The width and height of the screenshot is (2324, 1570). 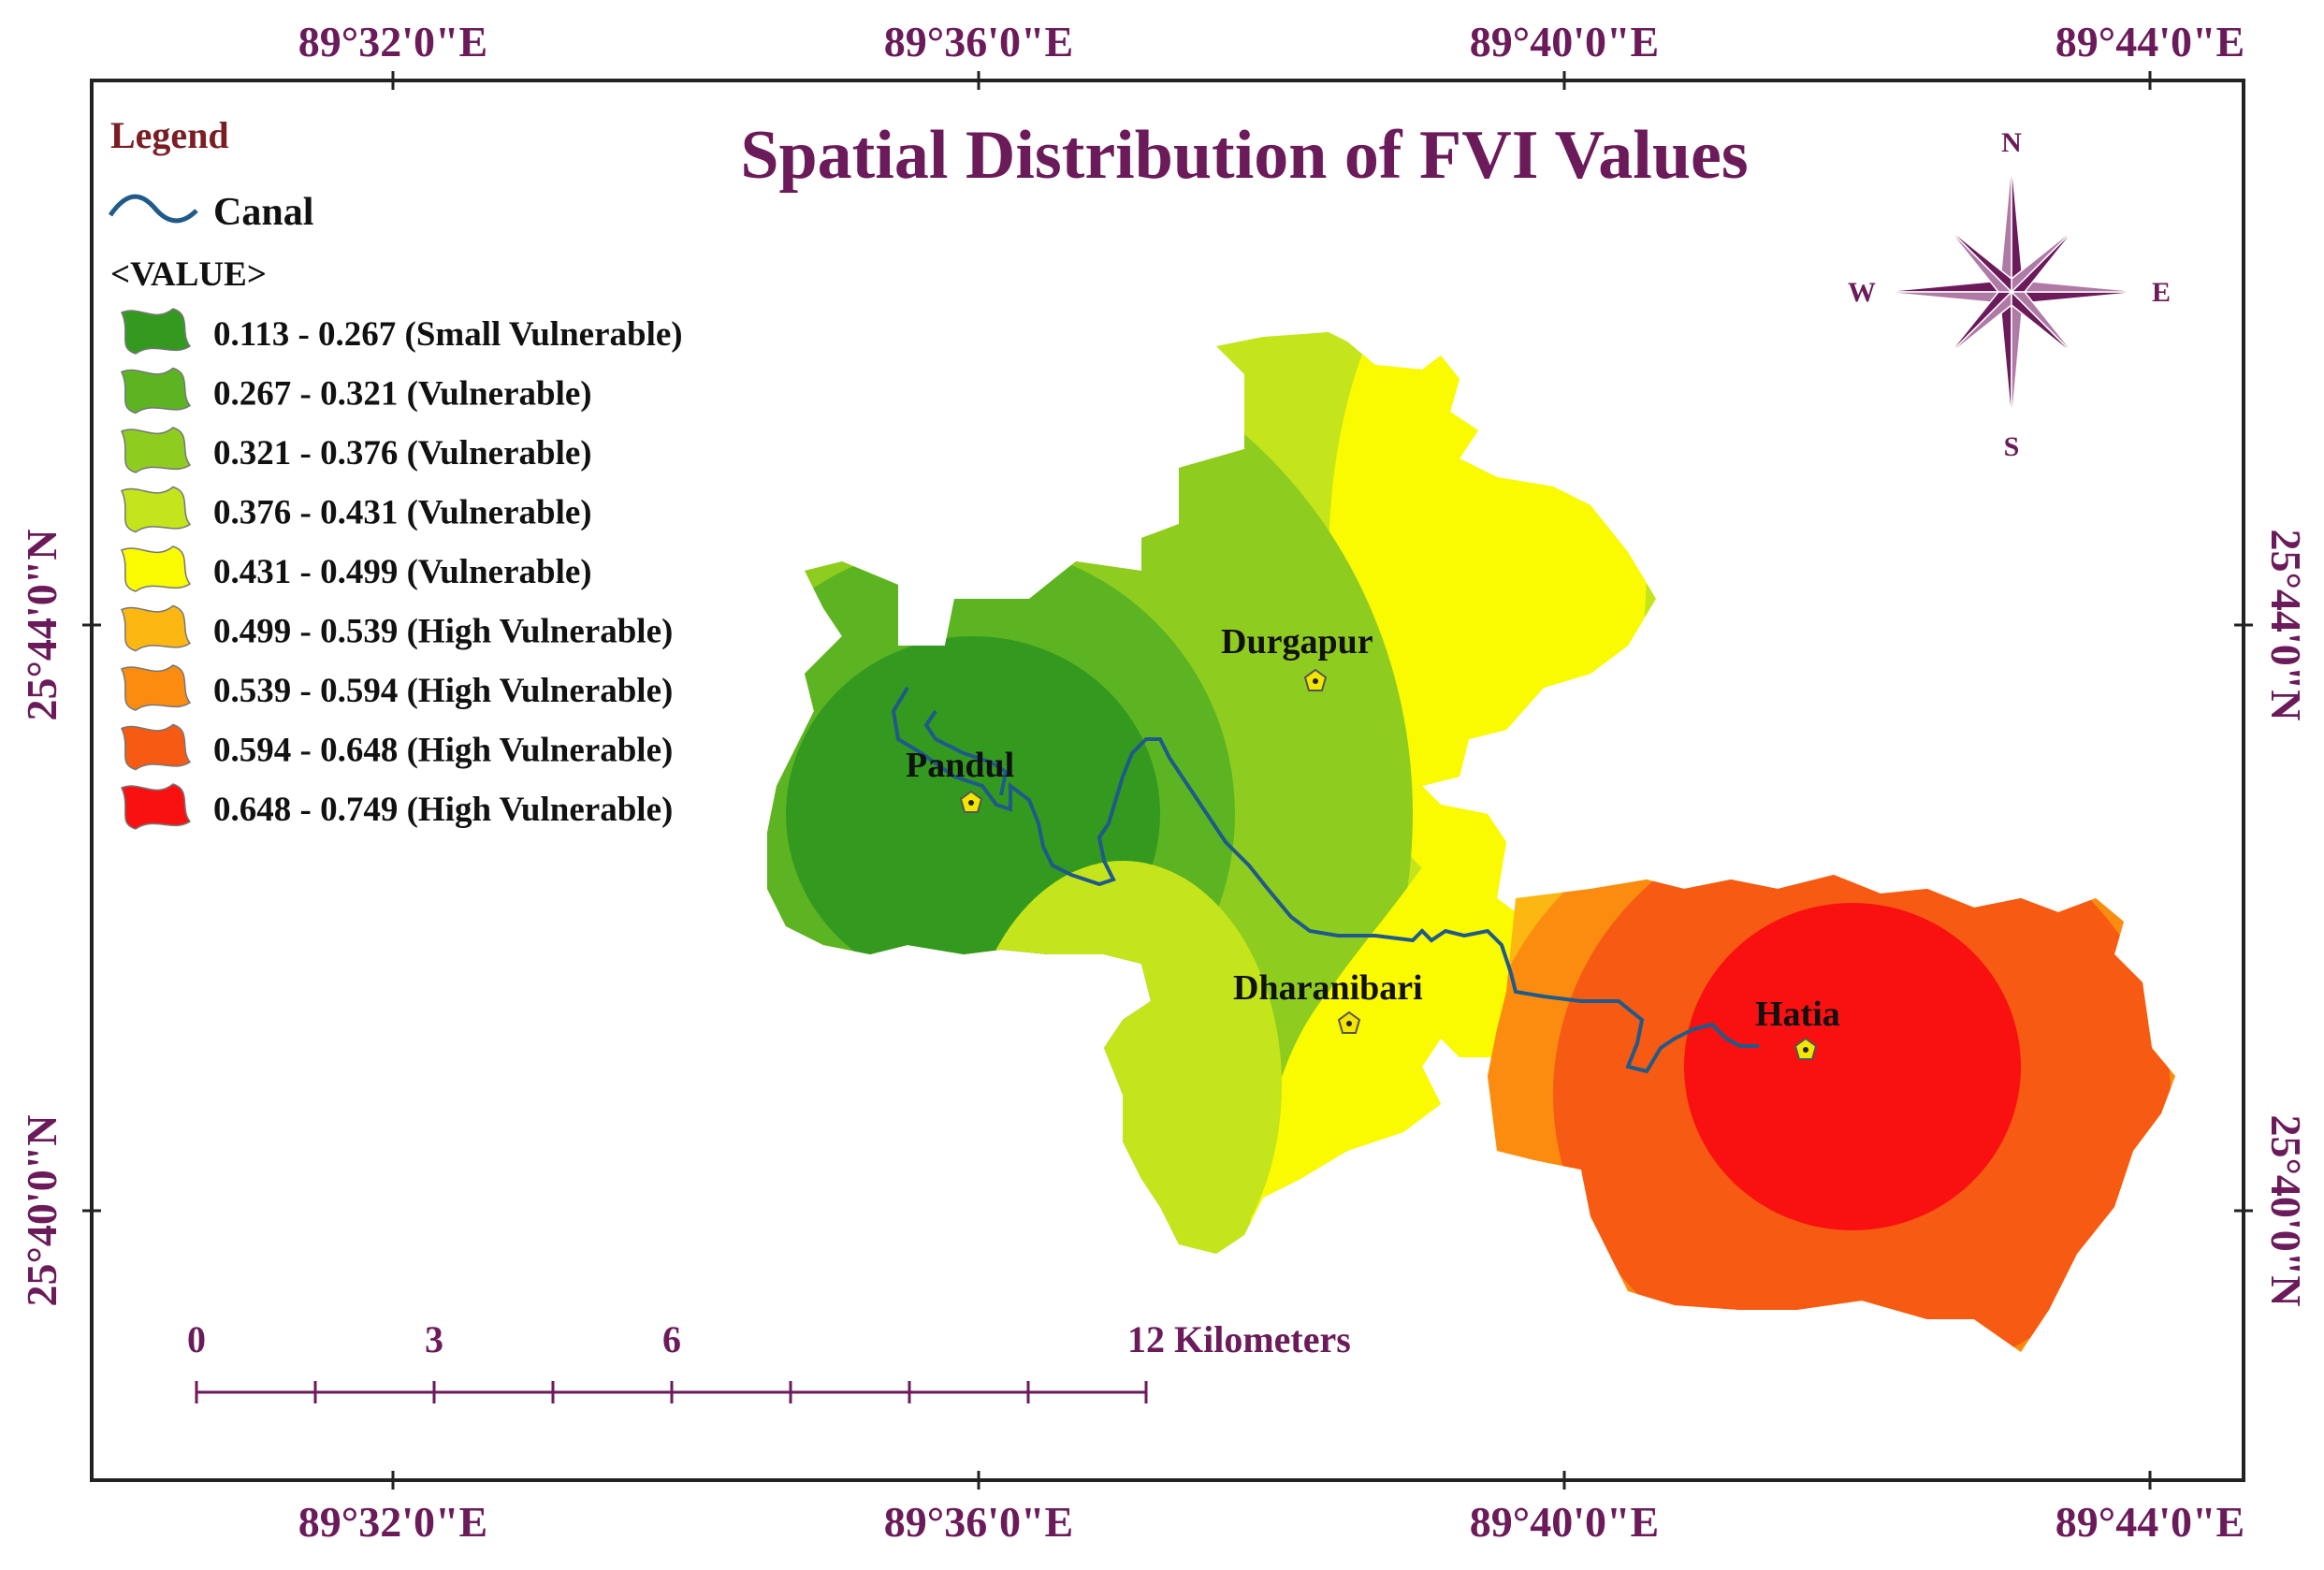 What do you see at coordinates (1328, 988) in the screenshot?
I see `place-label-dharanibari: Dharanibari` at bounding box center [1328, 988].